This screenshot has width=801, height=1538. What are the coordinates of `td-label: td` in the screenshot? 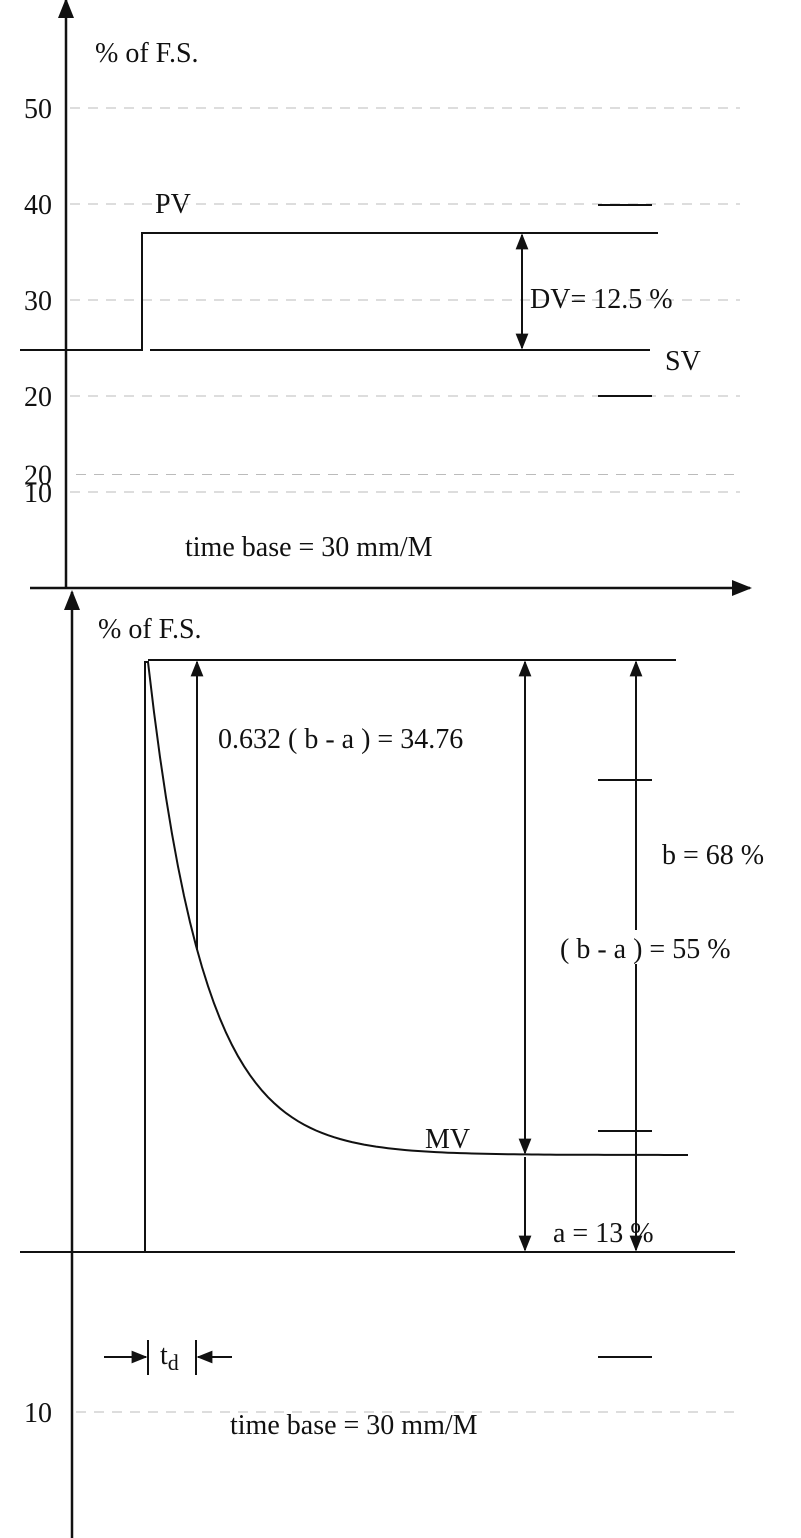 It's located at (169, 1357).